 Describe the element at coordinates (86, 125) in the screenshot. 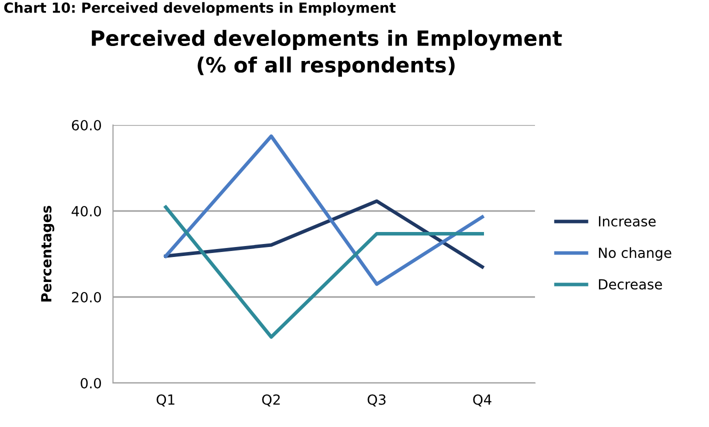

I see `y-tick-label: 60.0` at that location.